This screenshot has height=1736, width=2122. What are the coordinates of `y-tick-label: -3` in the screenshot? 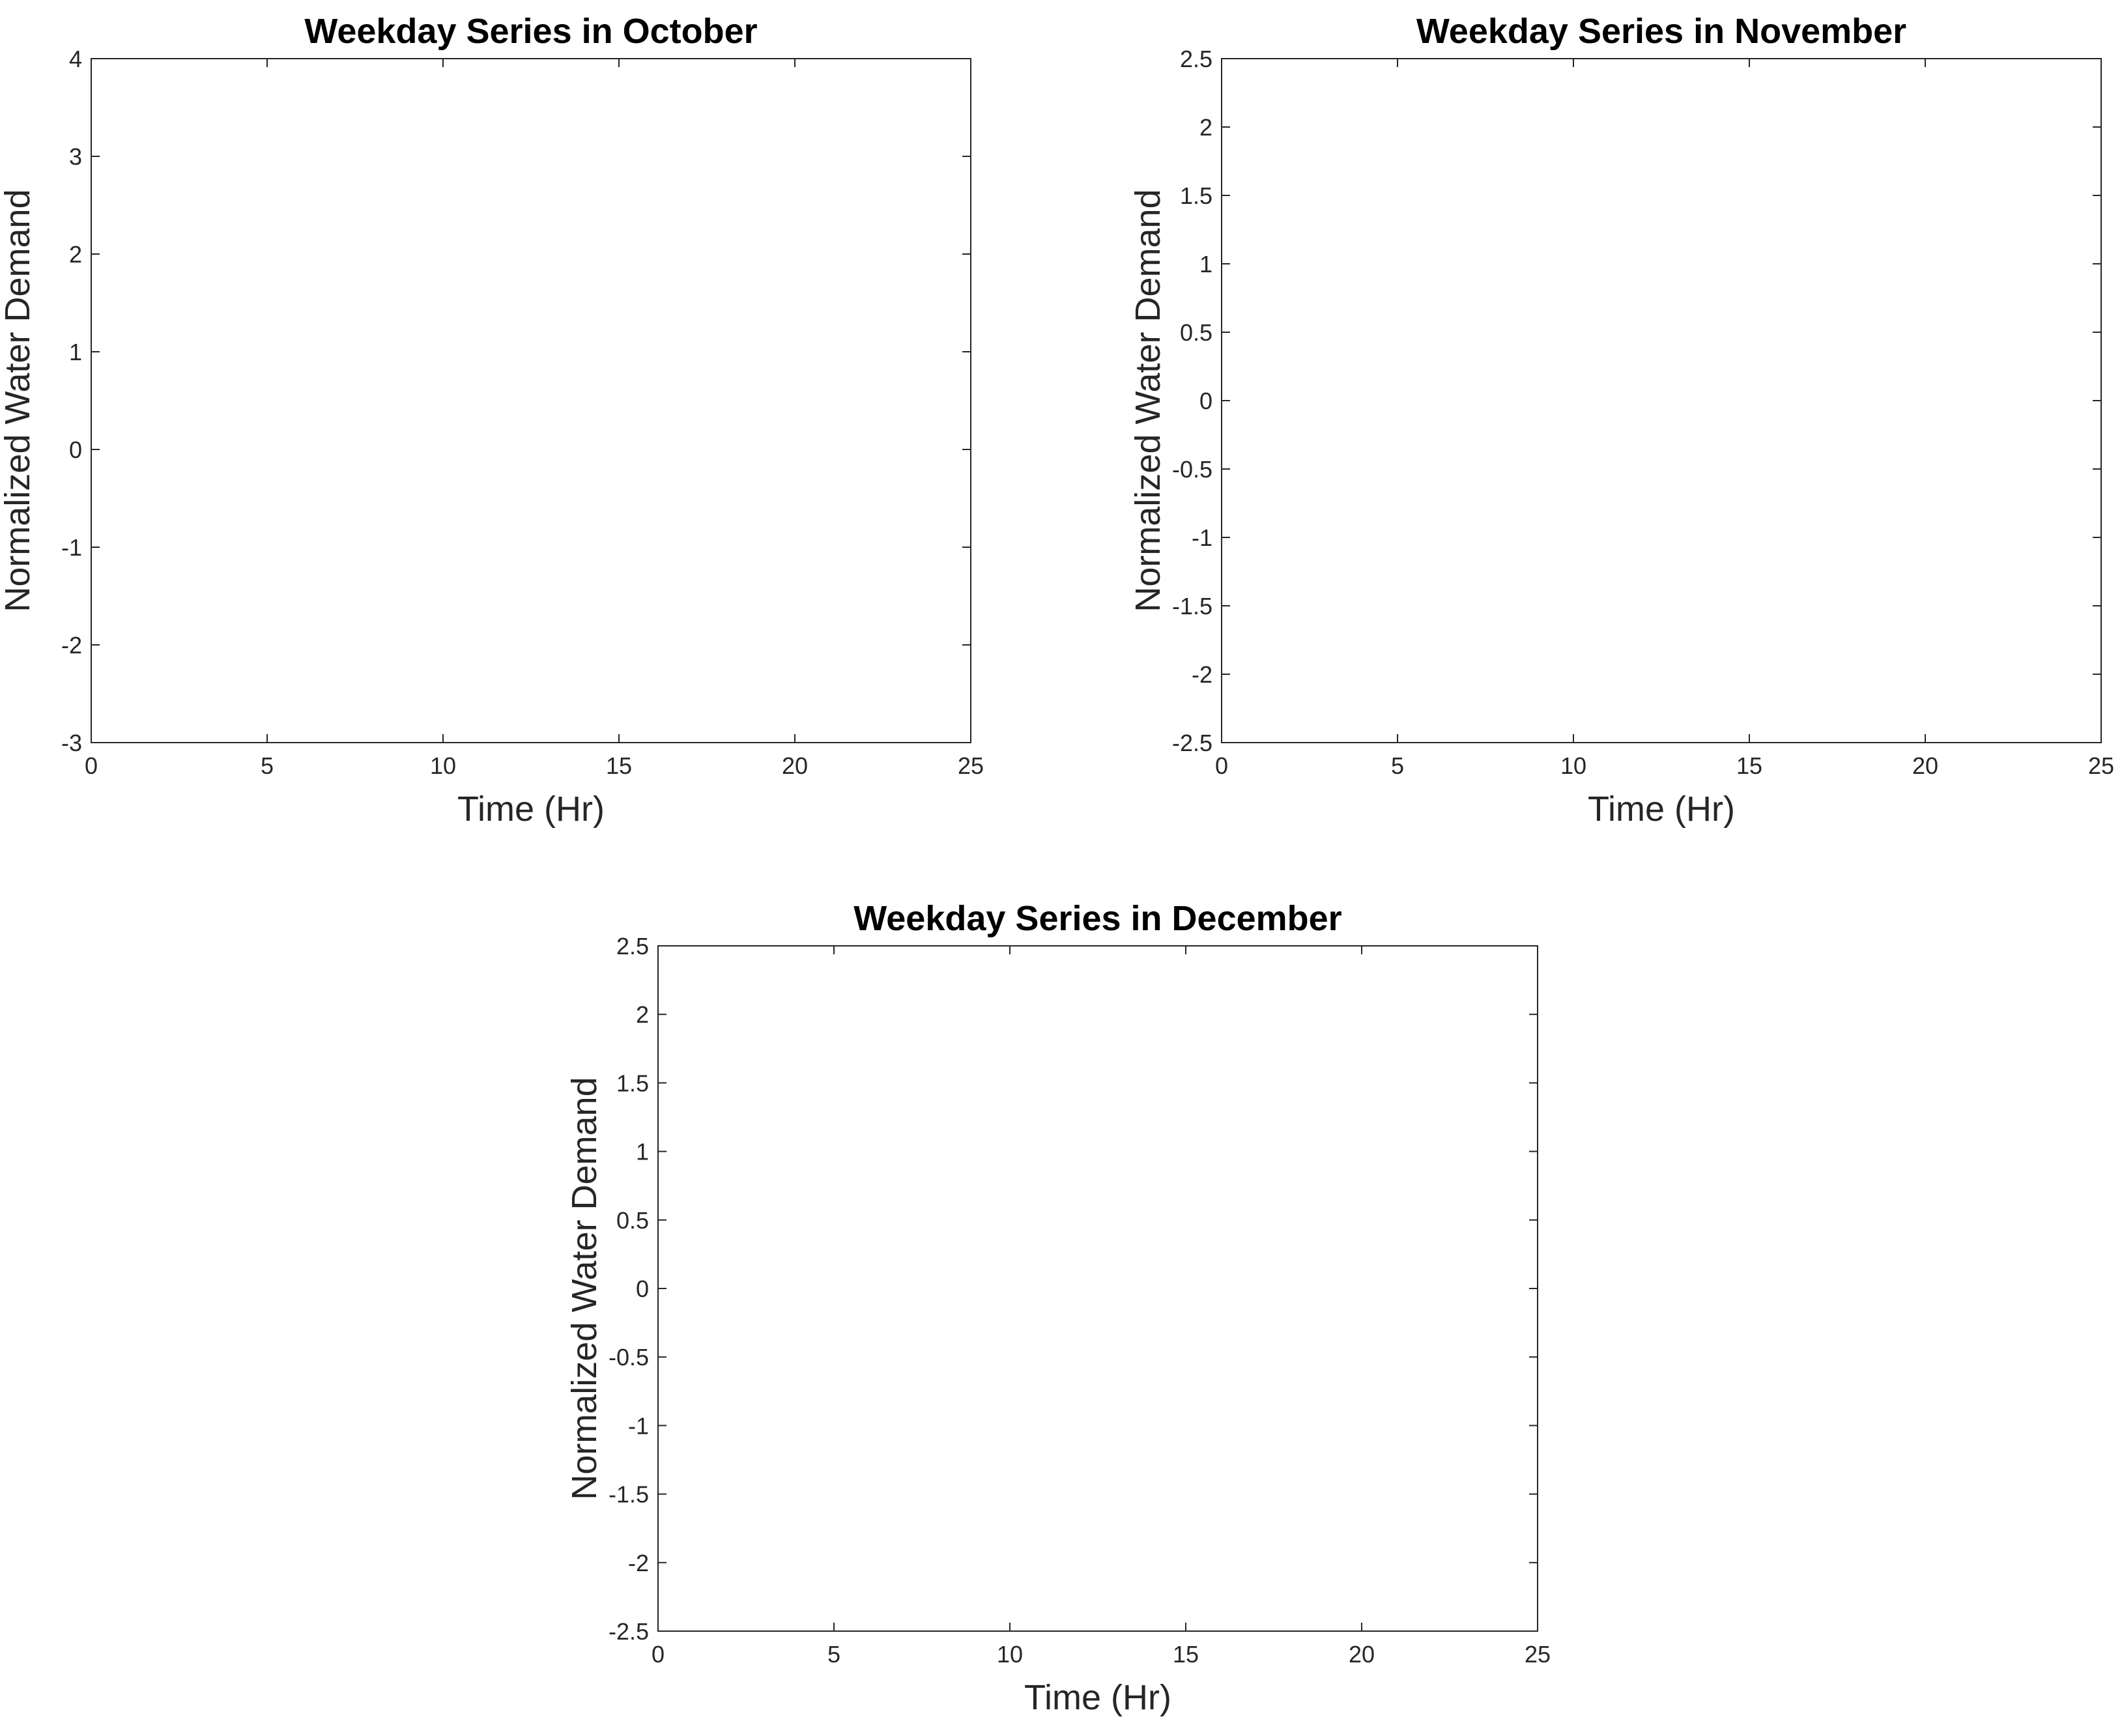 It's located at (71, 743).